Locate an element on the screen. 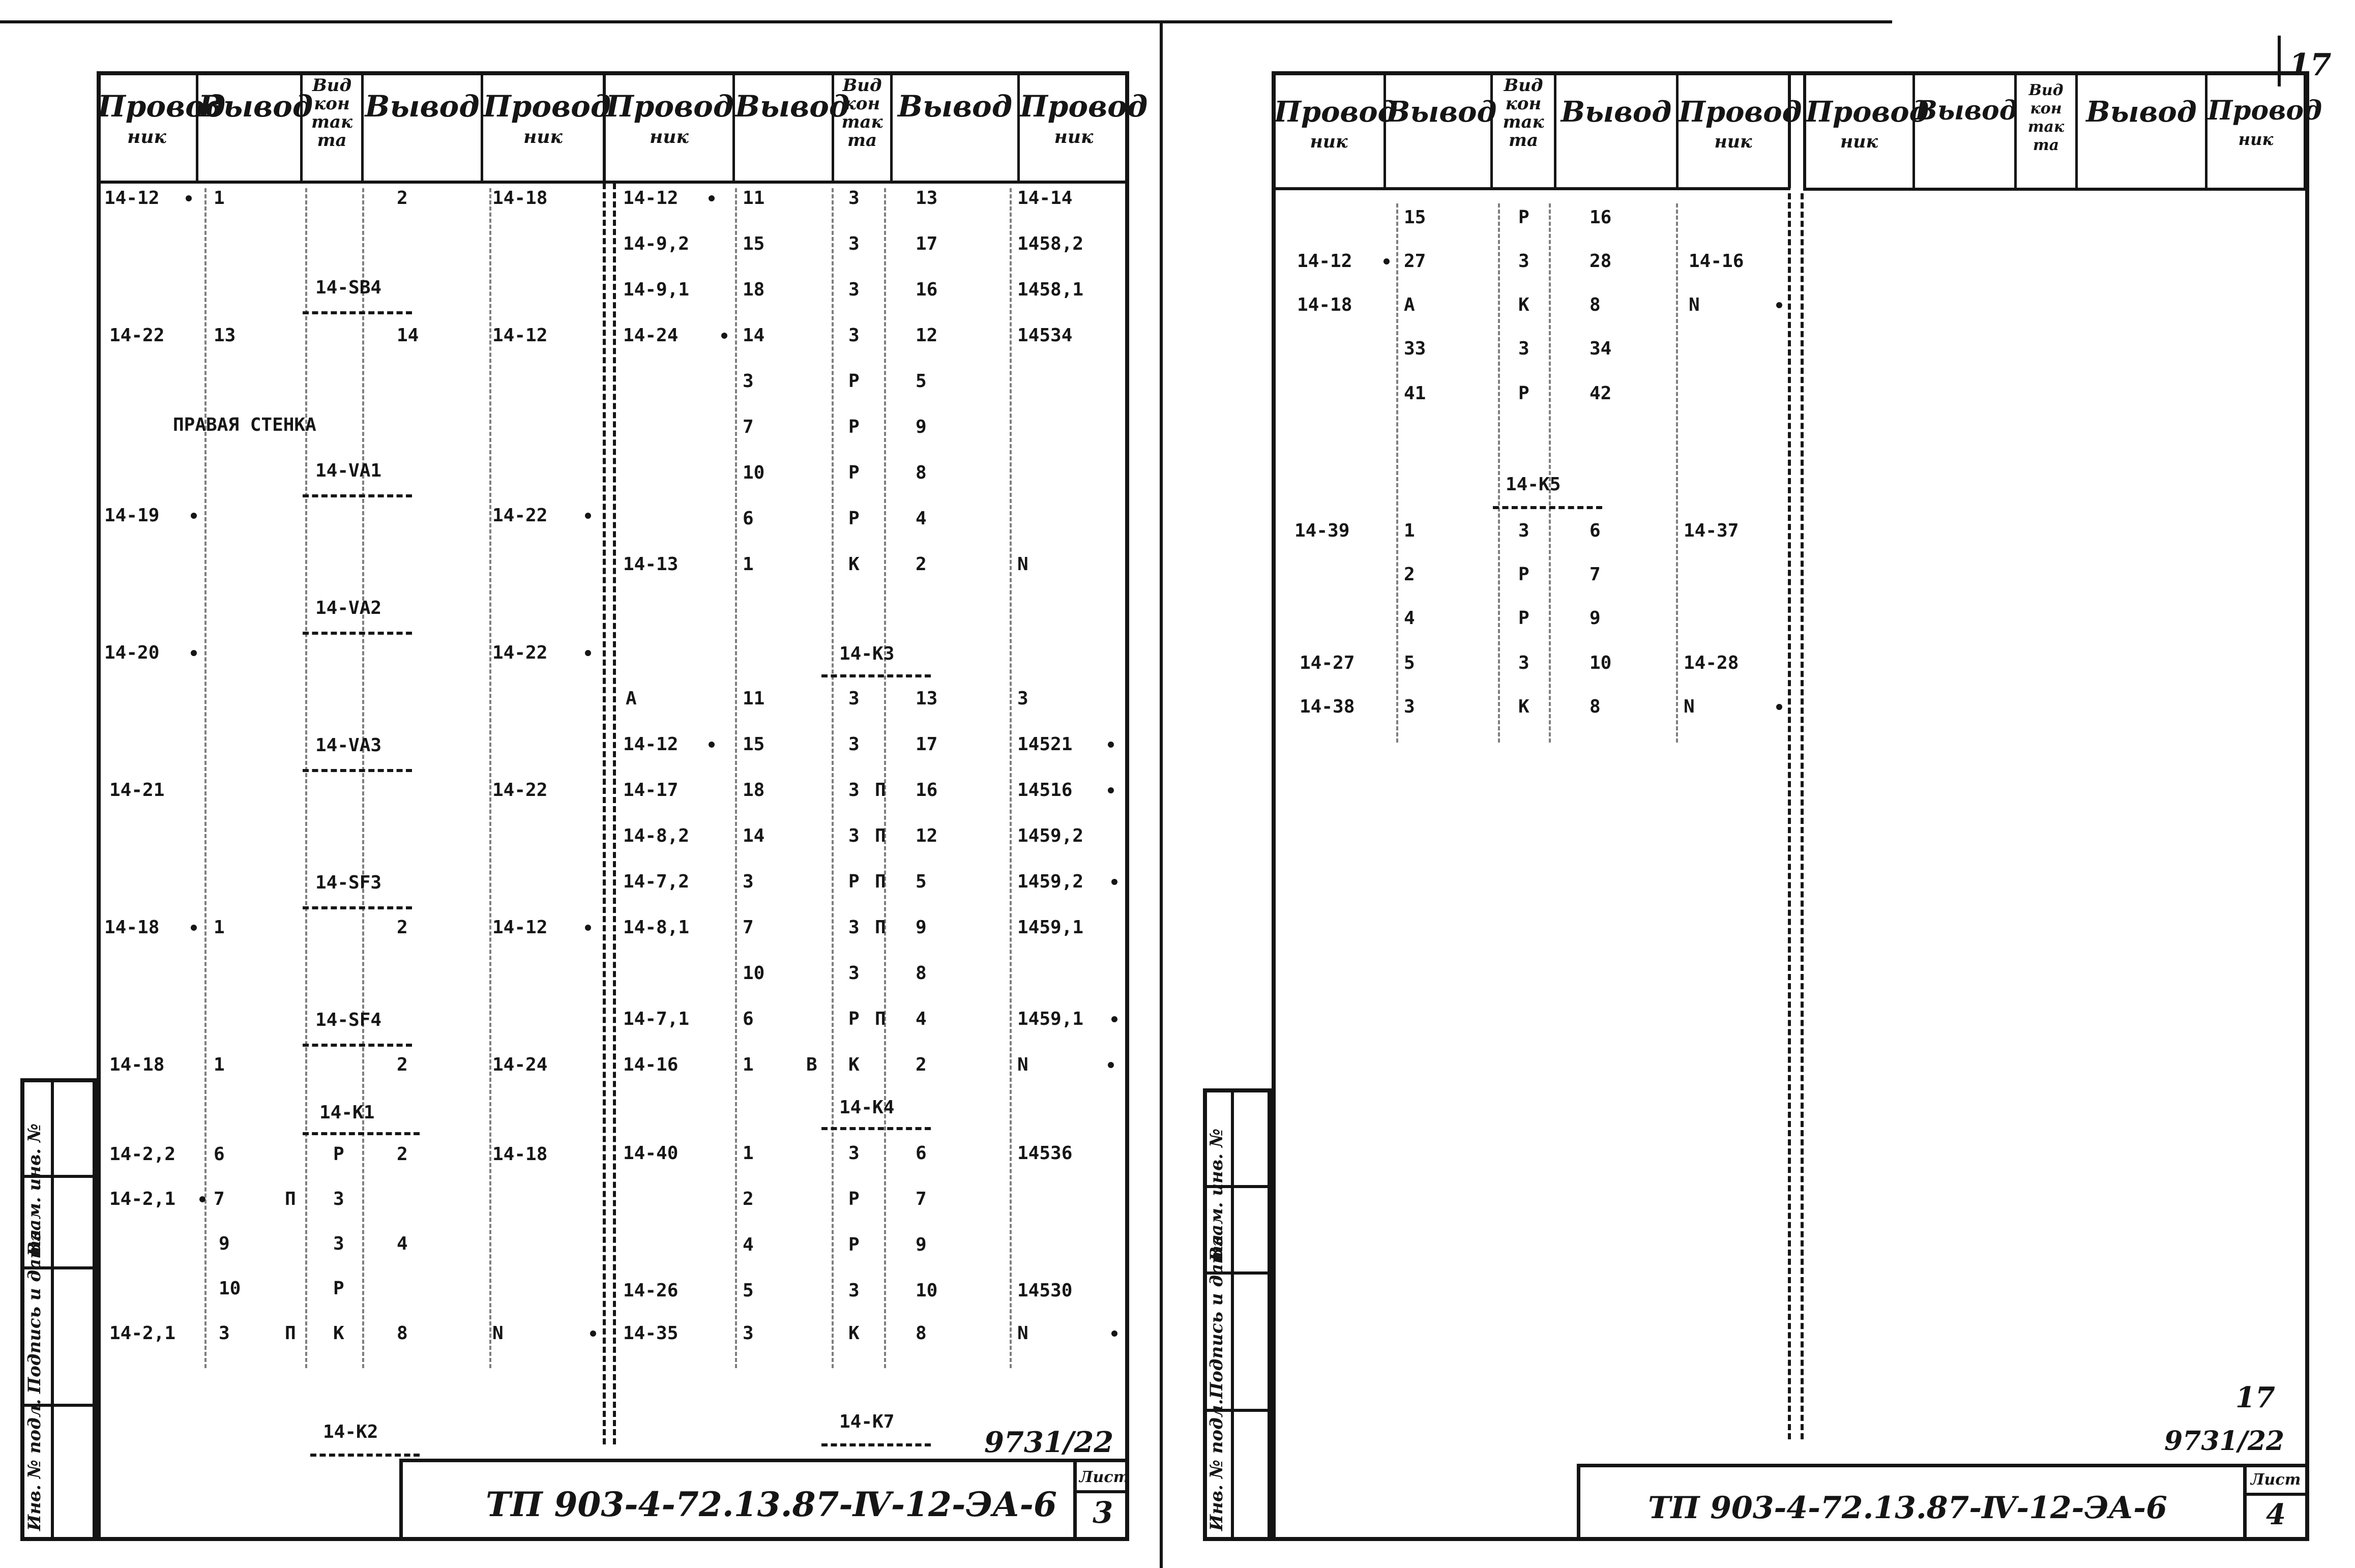 The height and width of the screenshot is (1568, 2355). pin-cell: 5 is located at coordinates (922, 381).